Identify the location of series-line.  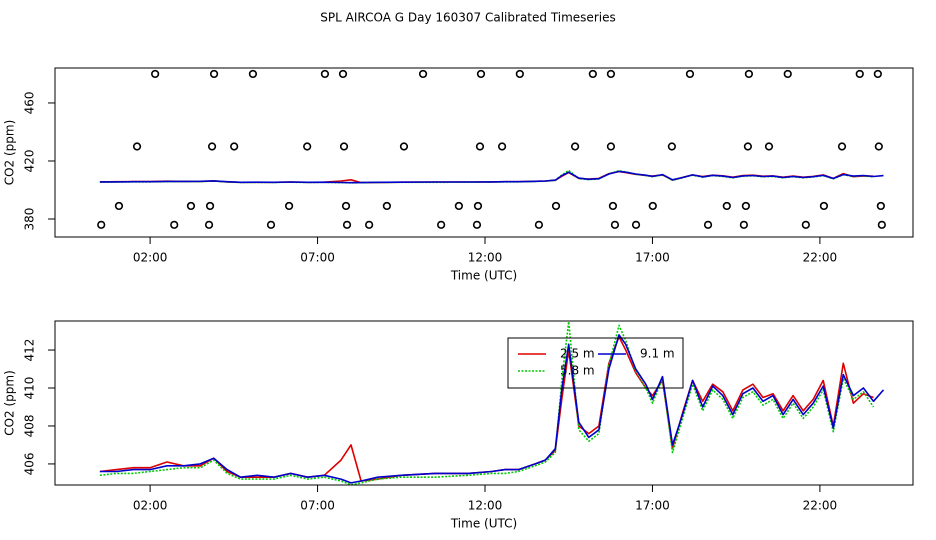
(491, 177).